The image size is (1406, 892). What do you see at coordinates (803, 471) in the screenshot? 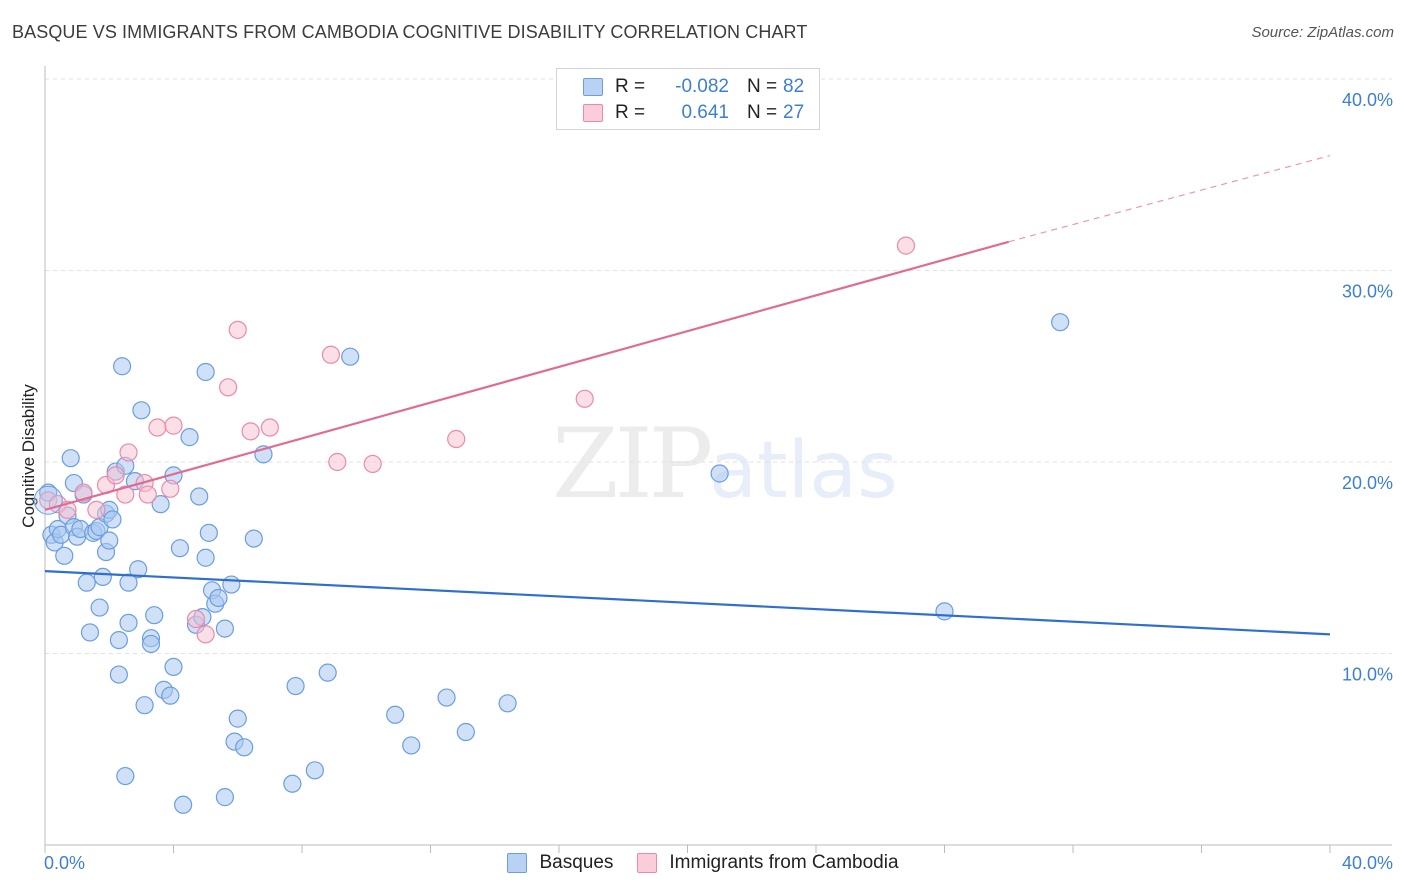
I see `watermark-atlas: atlas` at bounding box center [803, 471].